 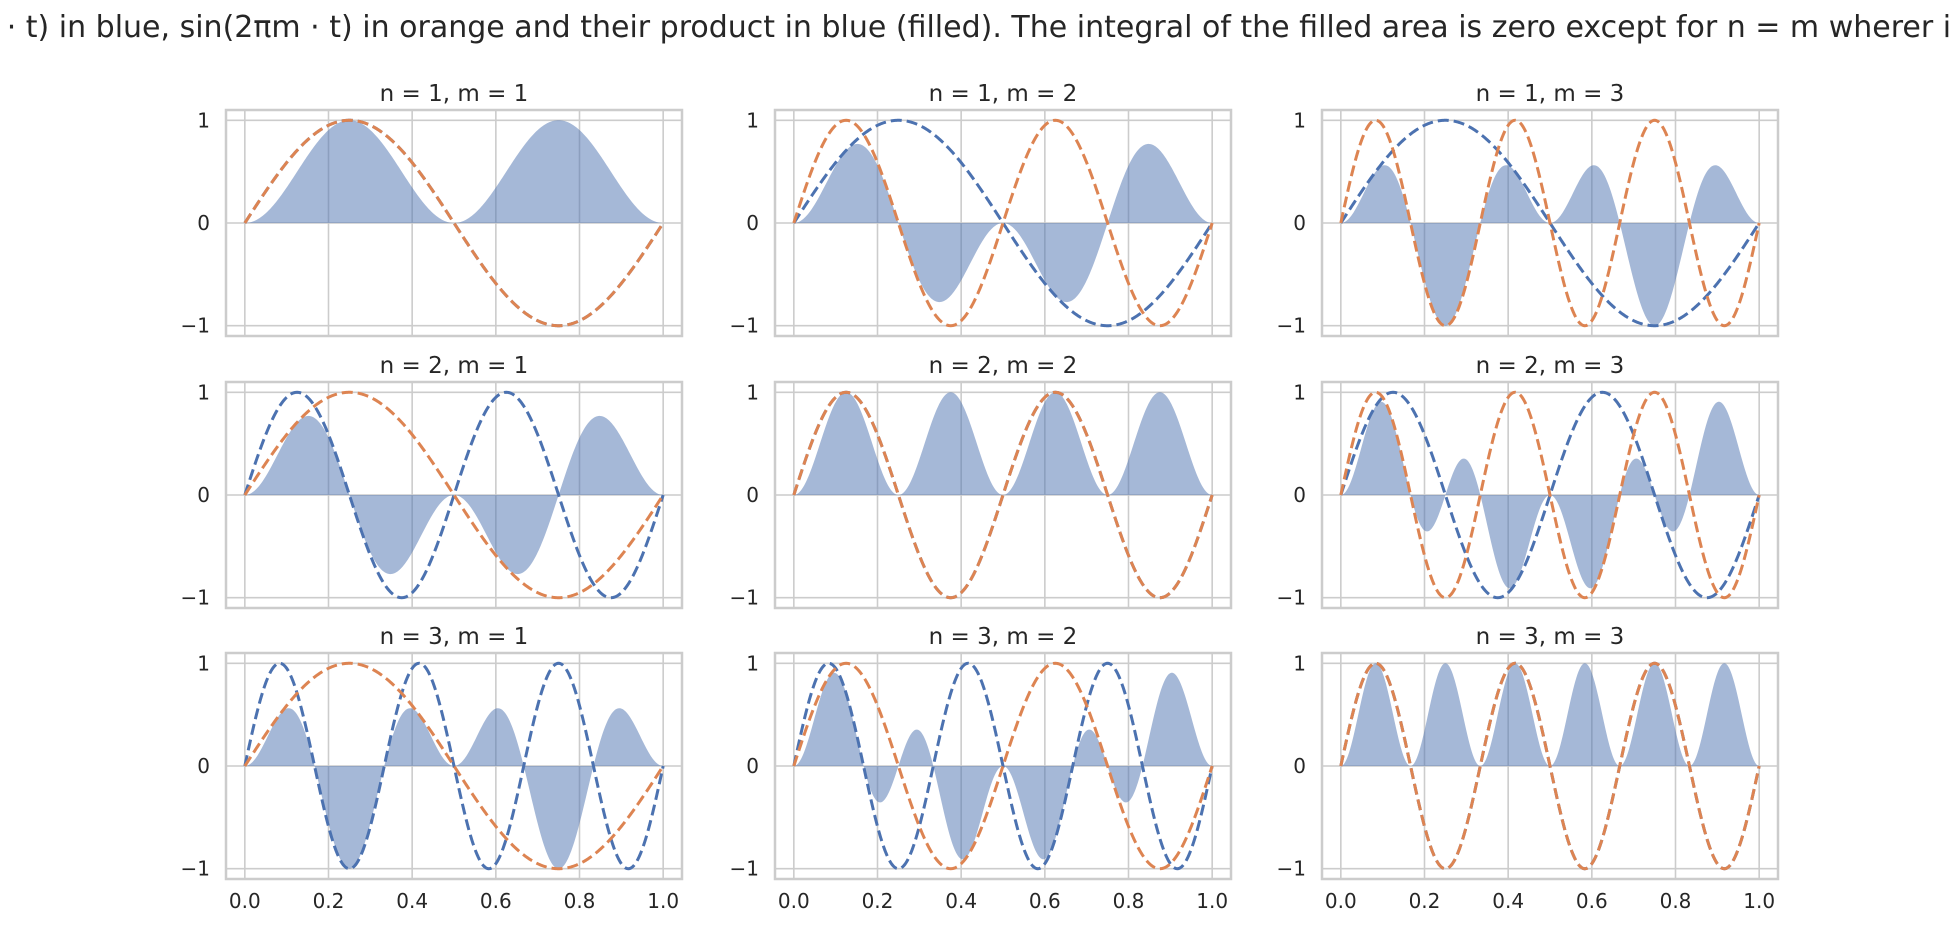 I want to click on subplot-title: n = 2, m = 2, so click(x=1003, y=366).